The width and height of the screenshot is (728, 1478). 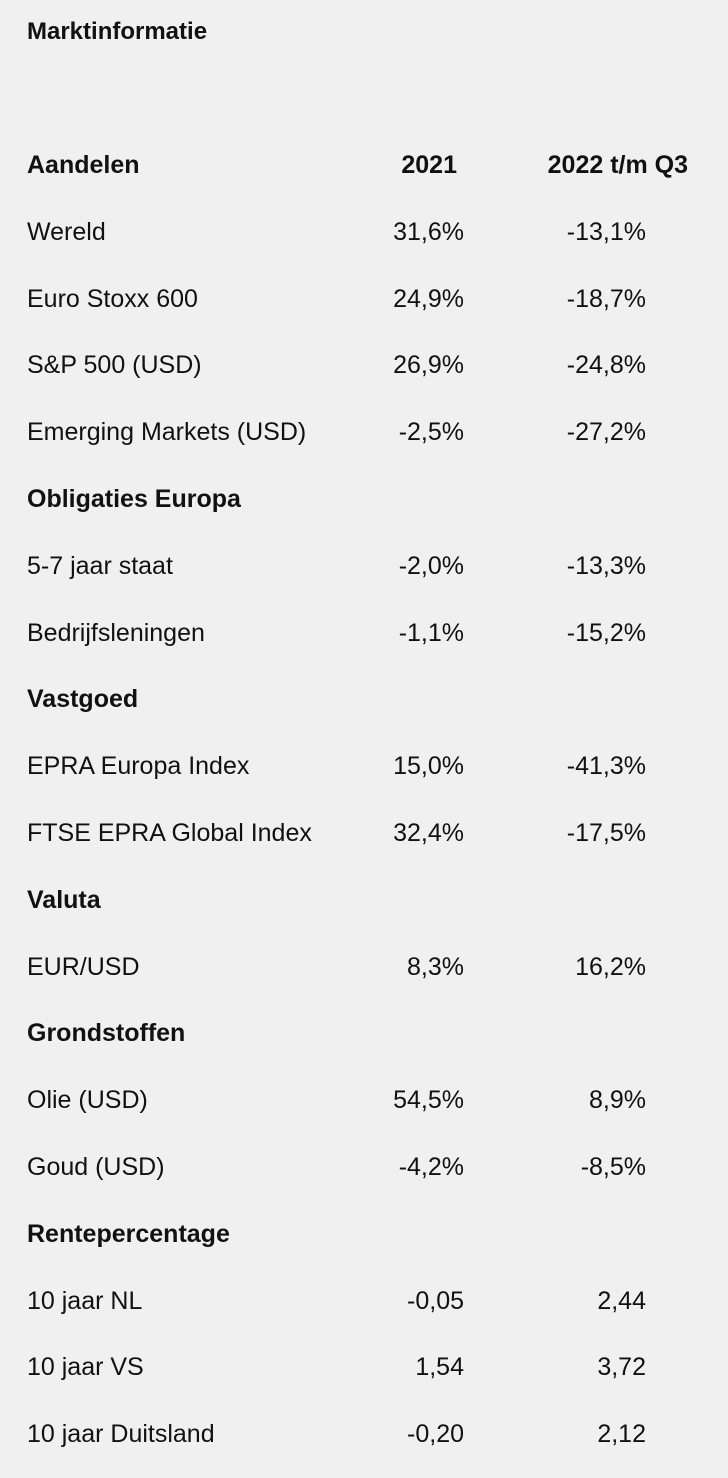 I want to click on table-row: FTSE EPRA Global Index 32,4% -17,5%, so click(x=364, y=833).